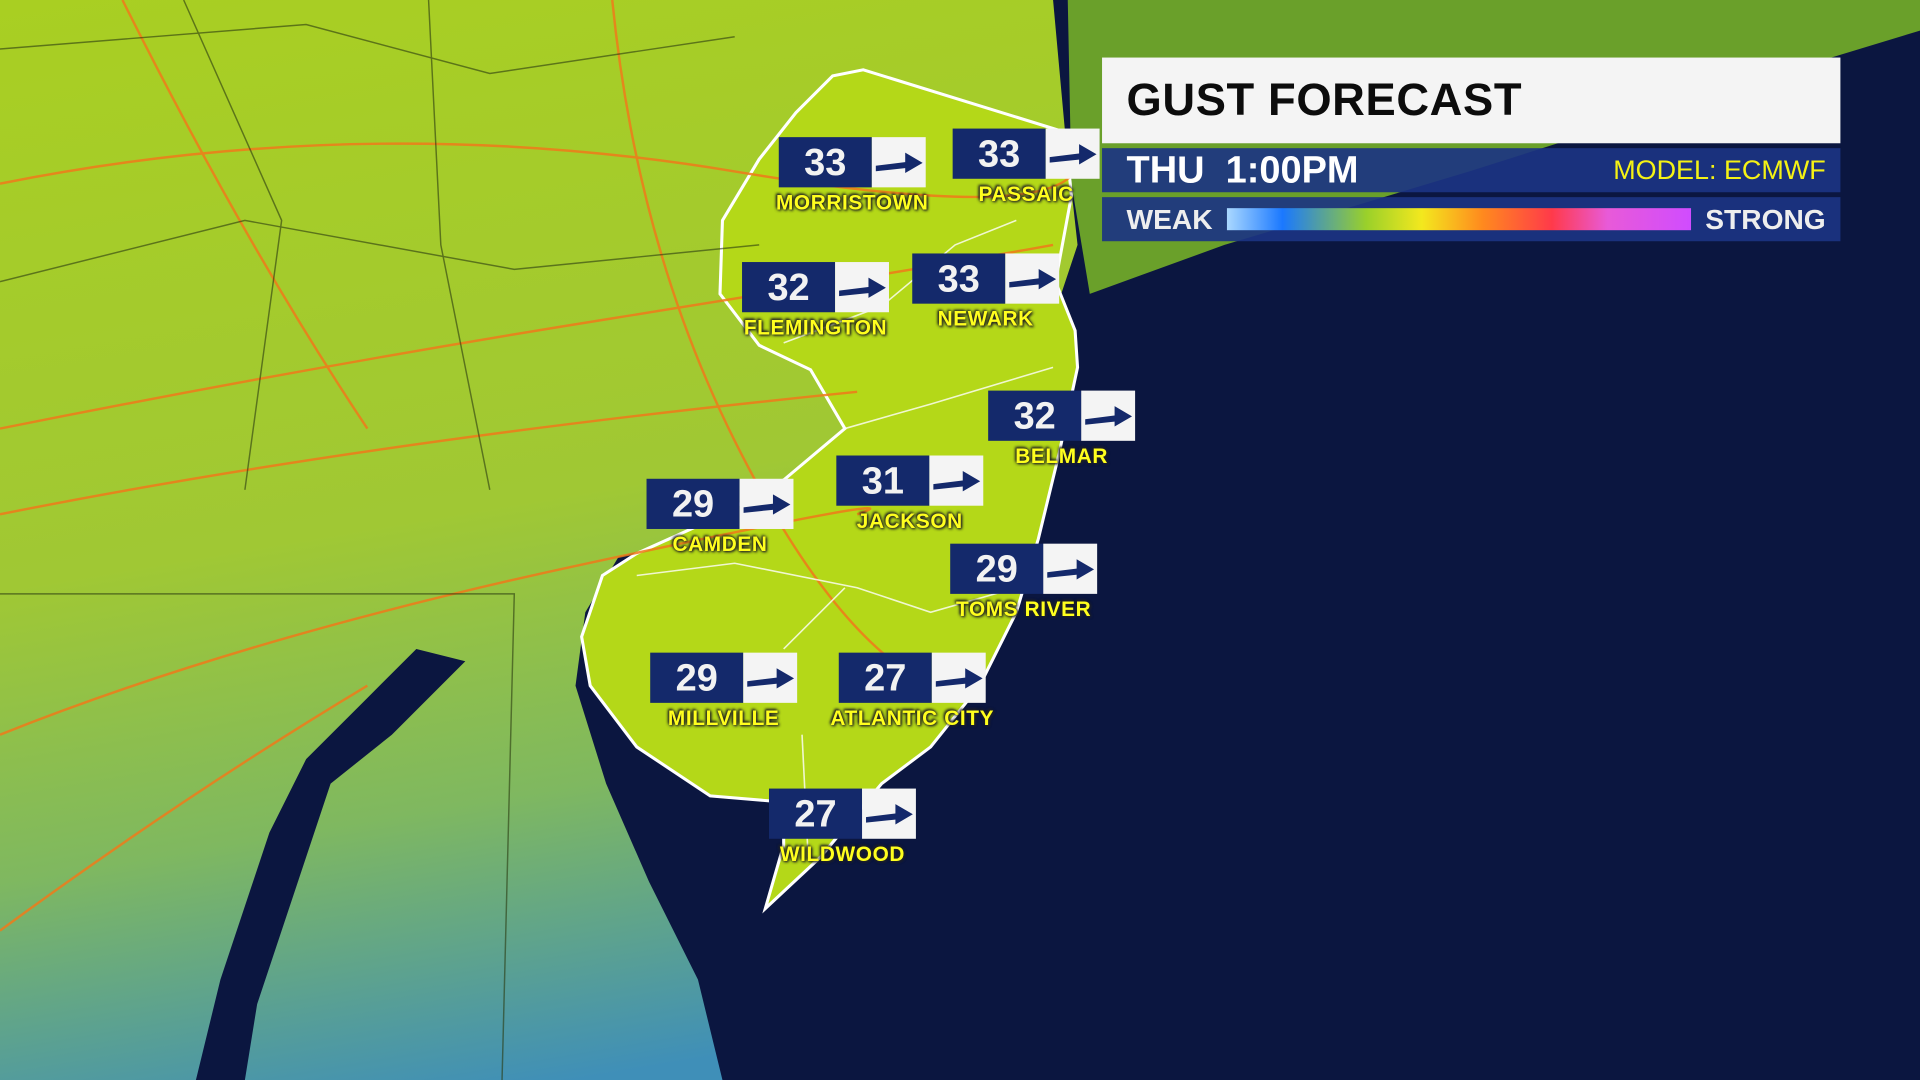 This screenshot has width=1920, height=1080. I want to click on legend-high-label: STRONG, so click(1765, 218).